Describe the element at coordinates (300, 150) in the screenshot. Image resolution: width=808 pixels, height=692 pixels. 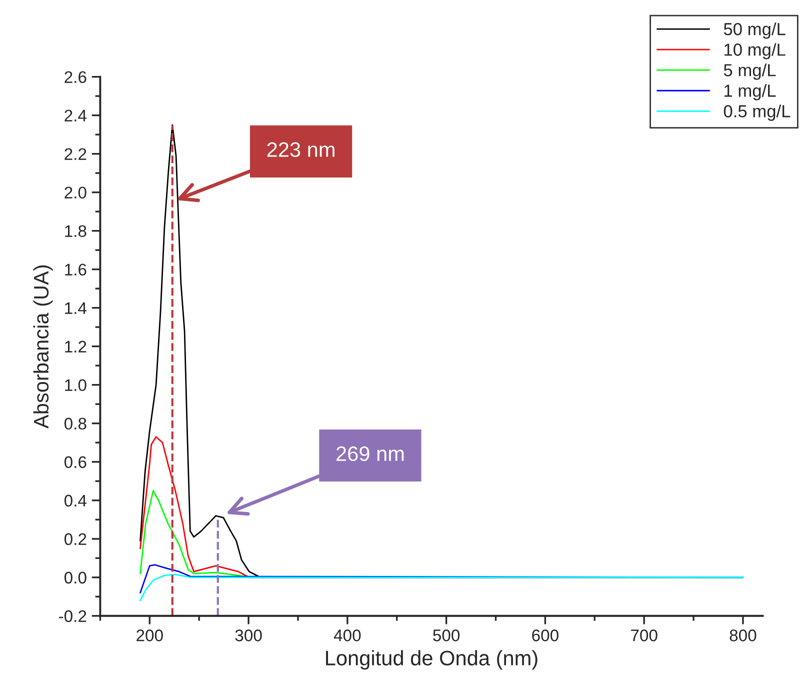
I see `annotation: 223 nm` at that location.